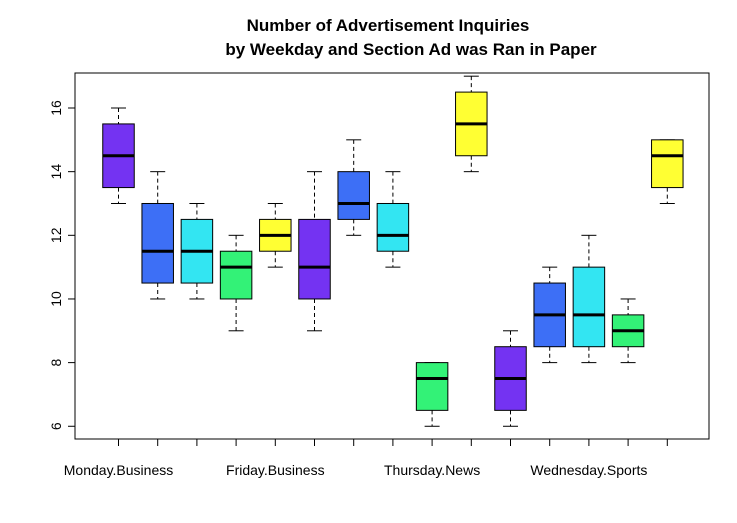 This screenshot has height=523, width=737. What do you see at coordinates (56, 172) in the screenshot?
I see `y-tick-label: 14` at bounding box center [56, 172].